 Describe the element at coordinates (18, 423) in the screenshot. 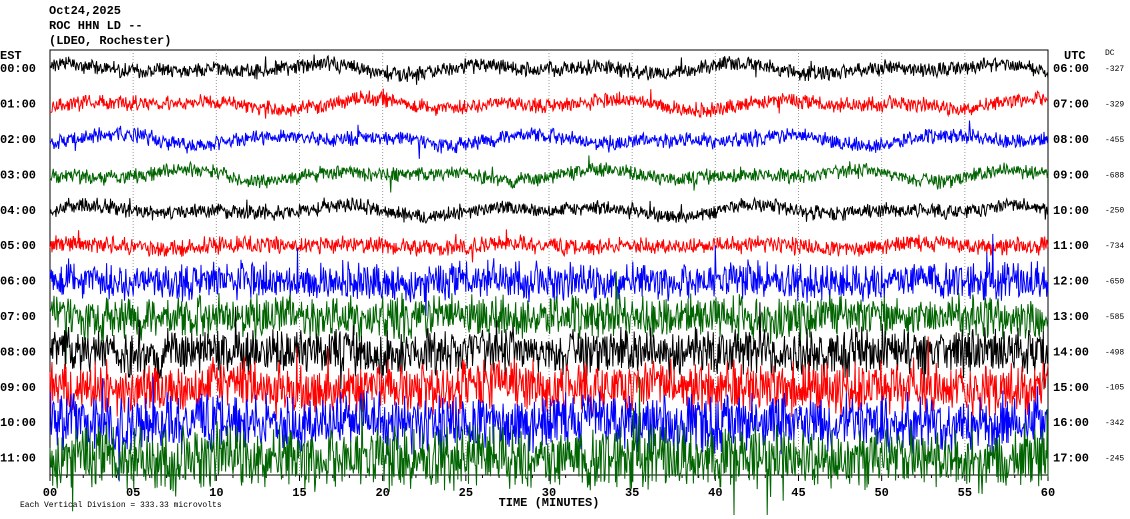

I see `left-time-label: 10:00` at that location.